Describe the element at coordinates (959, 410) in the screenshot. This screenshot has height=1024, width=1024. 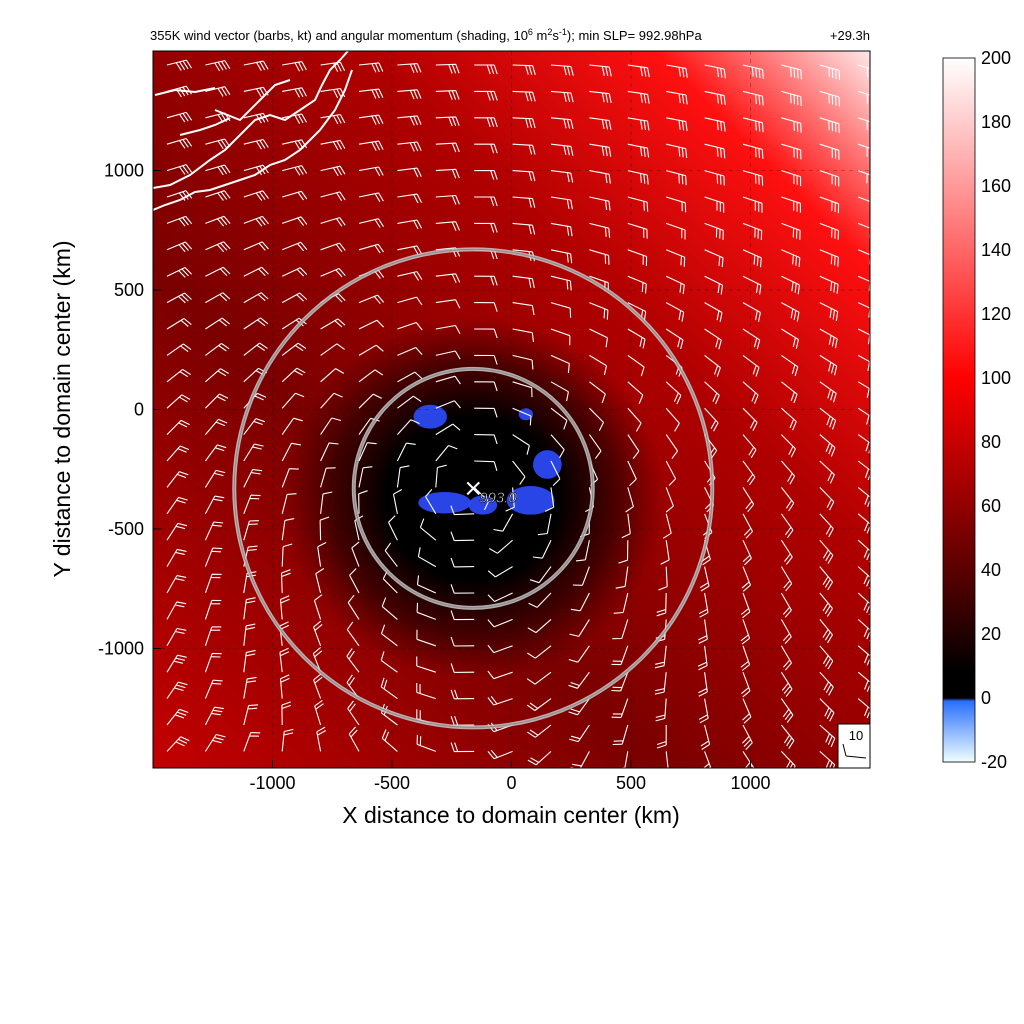
I see `colorbar-fill` at that location.